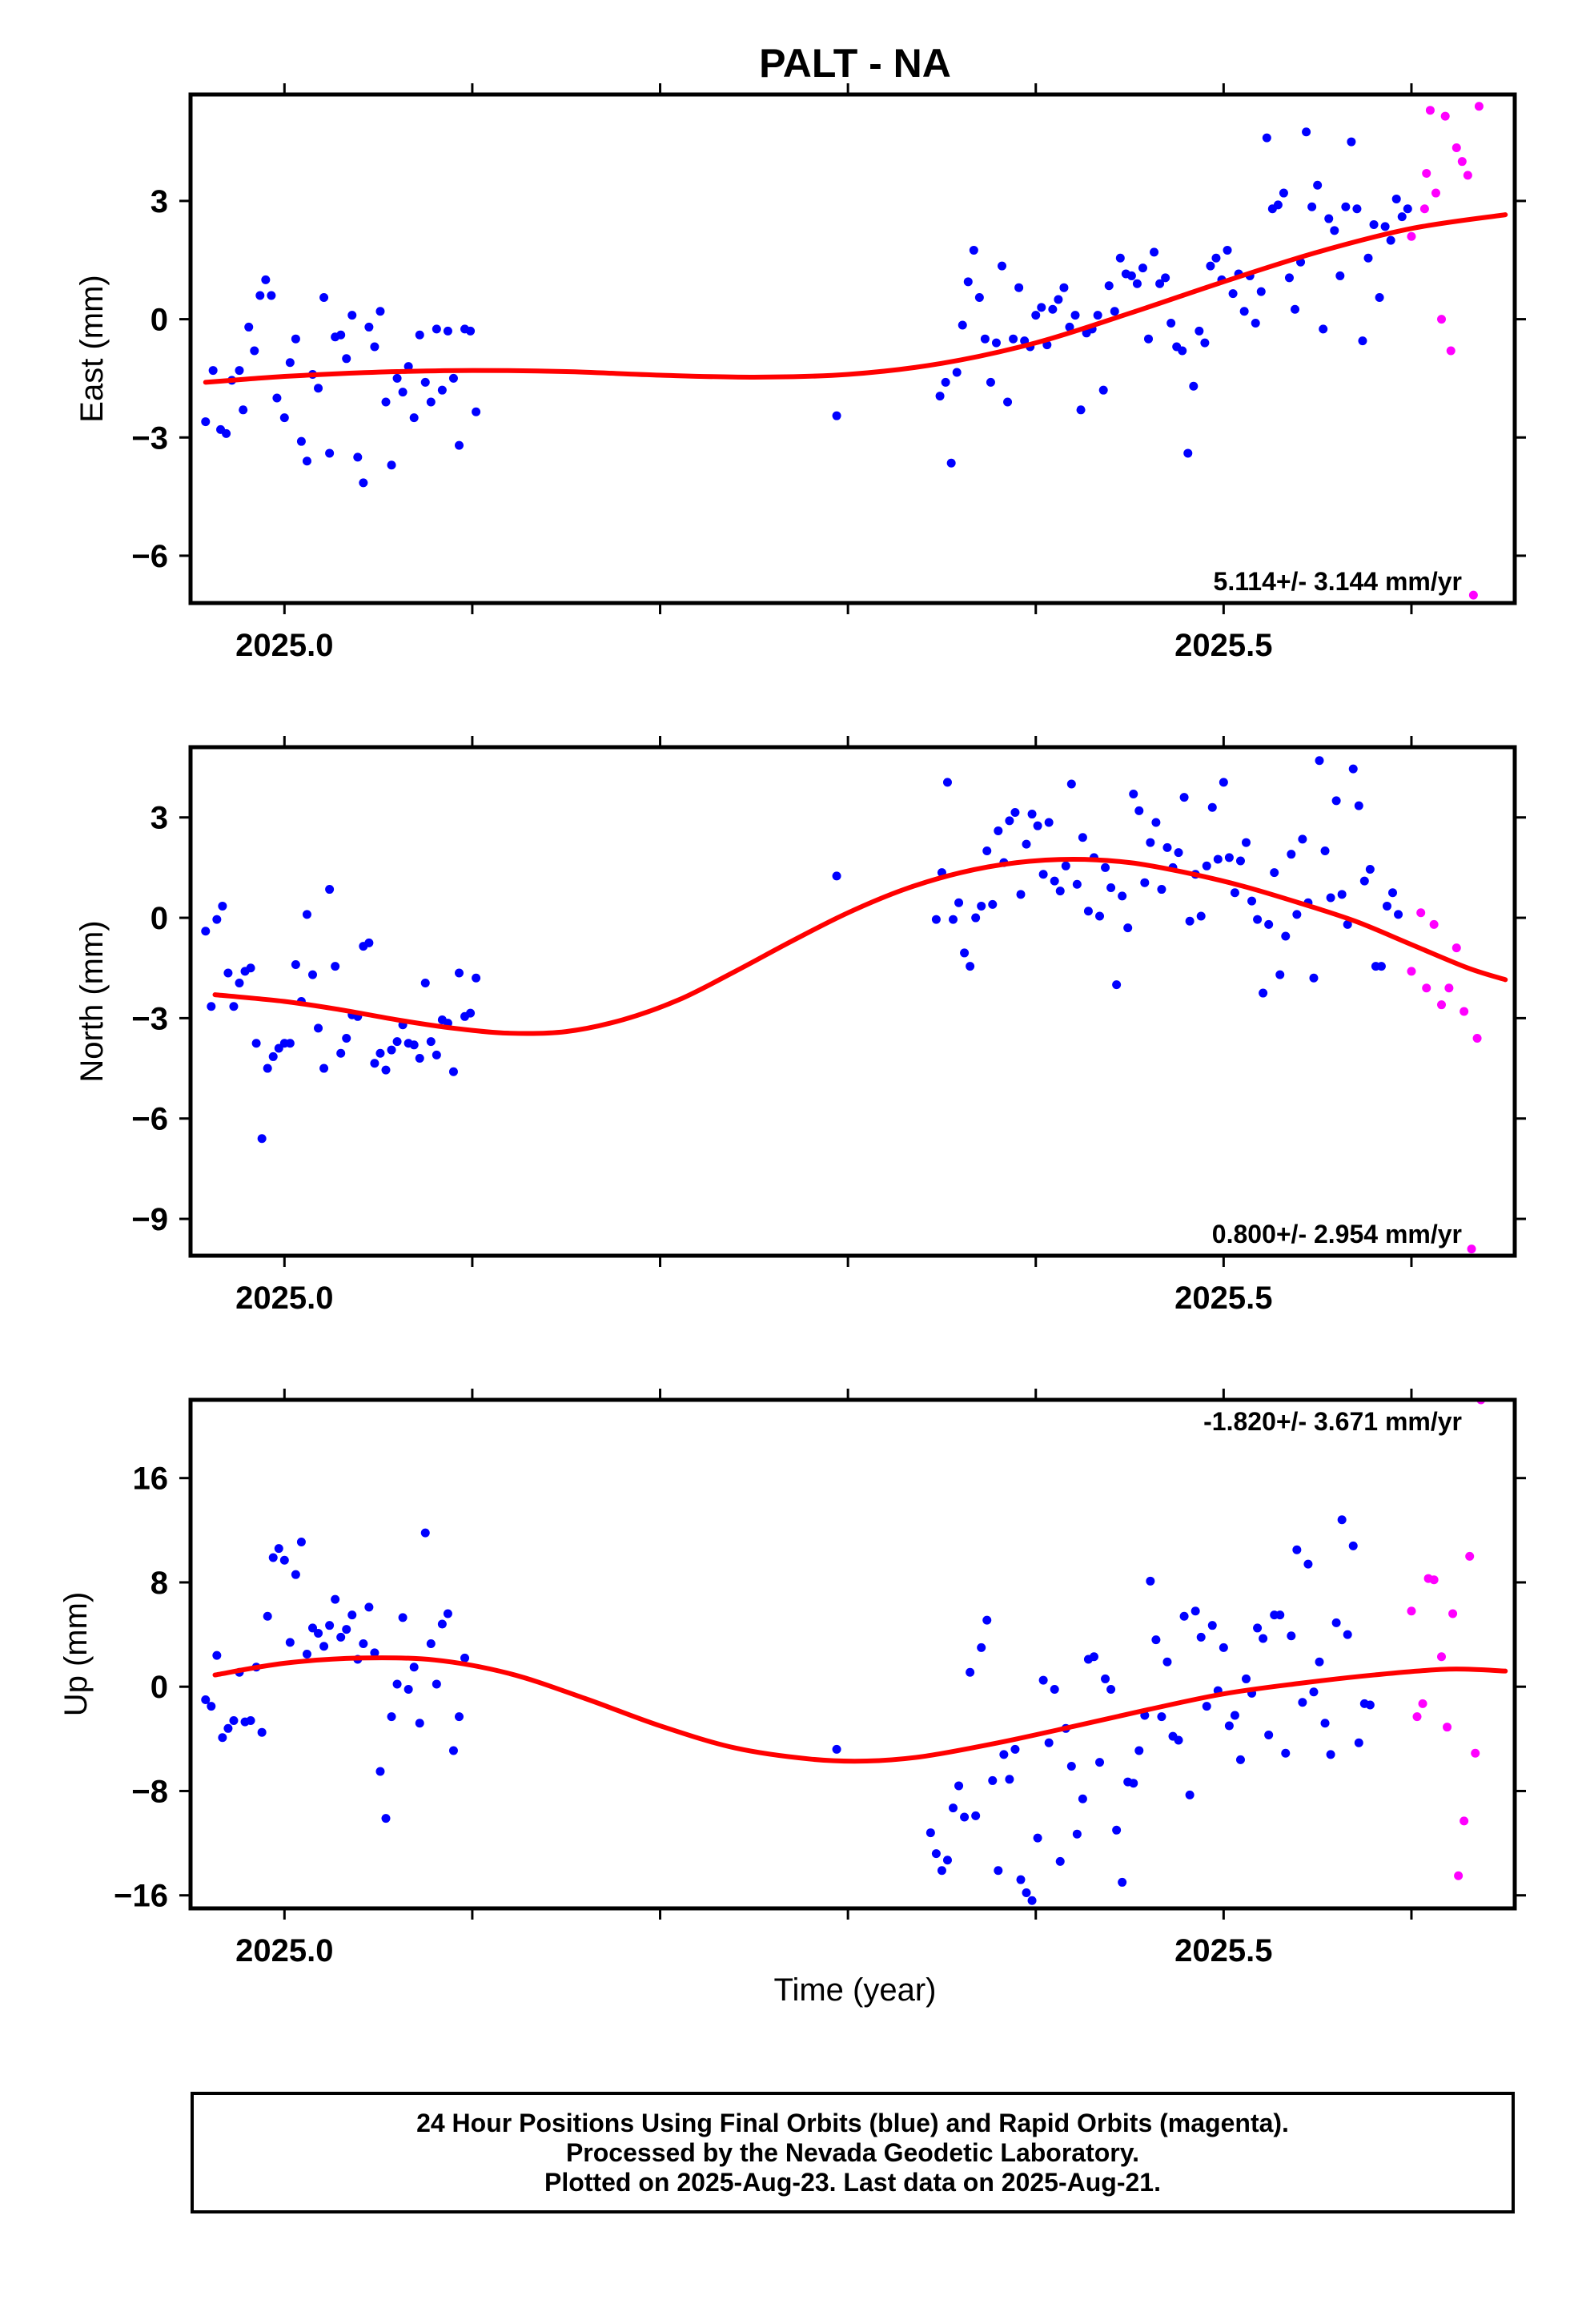 The image size is (1582, 2324). Describe the element at coordinates (284, 645) in the screenshot. I see `east-x-tick-label: 2025.0` at that location.